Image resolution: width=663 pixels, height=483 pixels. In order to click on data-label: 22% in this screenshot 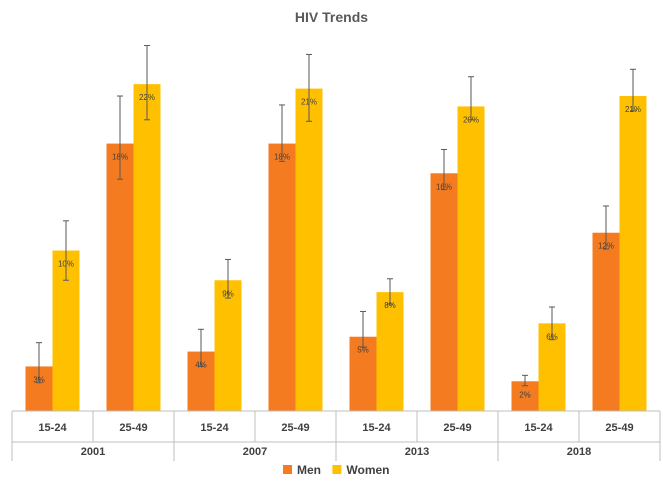, I will do `click(147, 97)`.